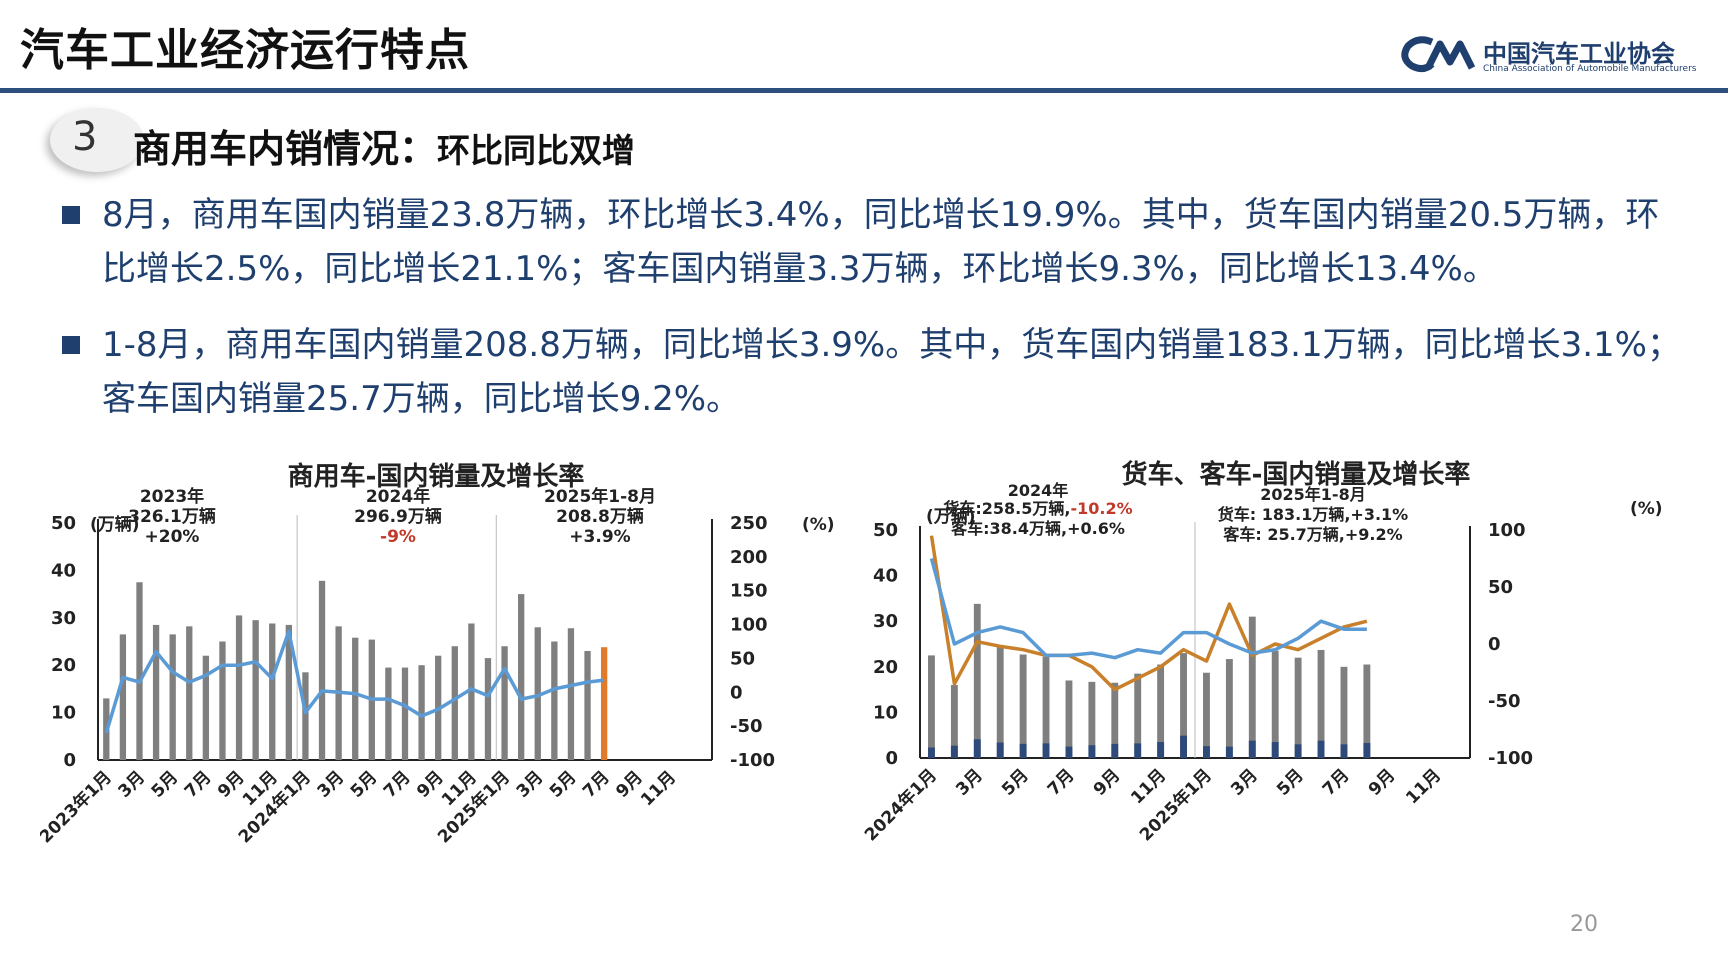 The height and width of the screenshot is (970, 1728). What do you see at coordinates (749, 557) in the screenshot?
I see `y2-tick-label: 200` at bounding box center [749, 557].